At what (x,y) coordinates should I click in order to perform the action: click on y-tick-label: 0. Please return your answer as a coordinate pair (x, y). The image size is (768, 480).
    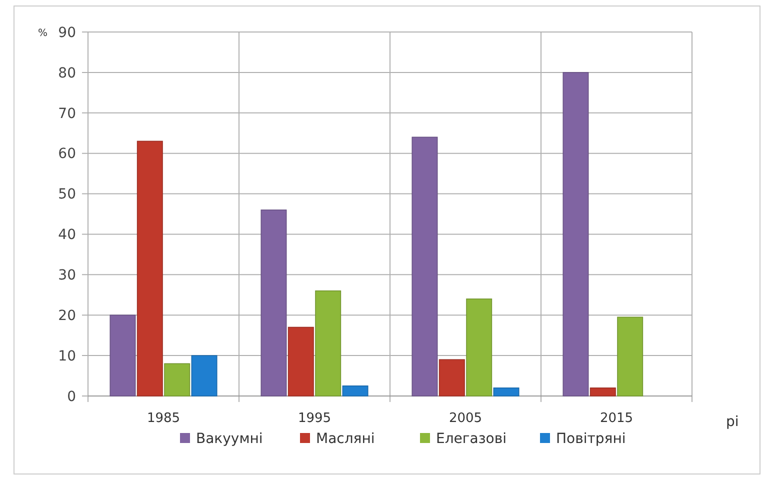
    Looking at the image, I should click on (71, 396).